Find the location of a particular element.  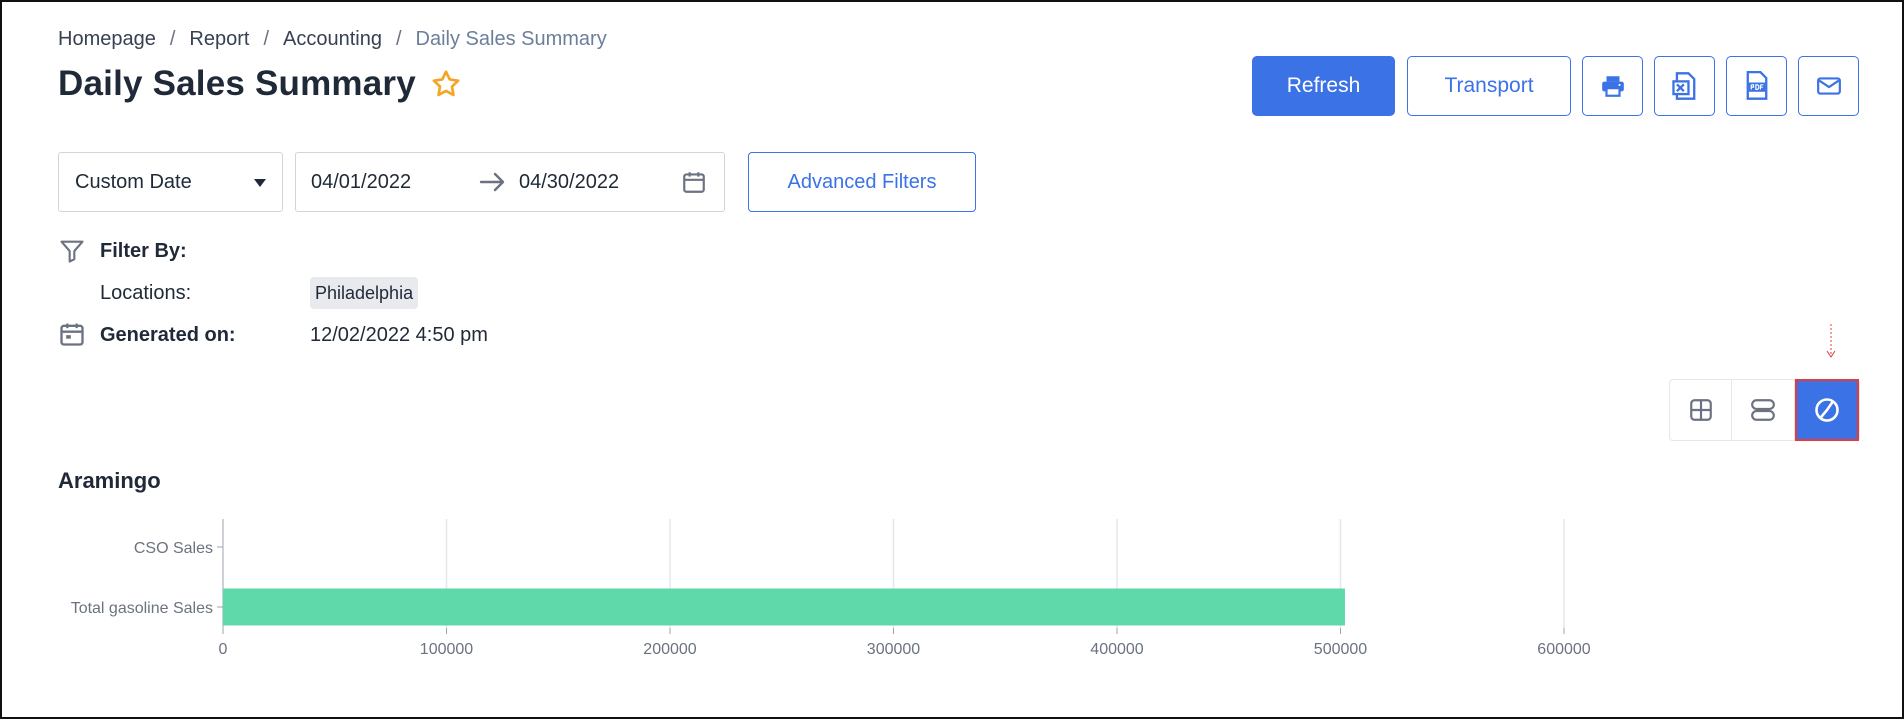

caret-down-icon is located at coordinates (260, 183).